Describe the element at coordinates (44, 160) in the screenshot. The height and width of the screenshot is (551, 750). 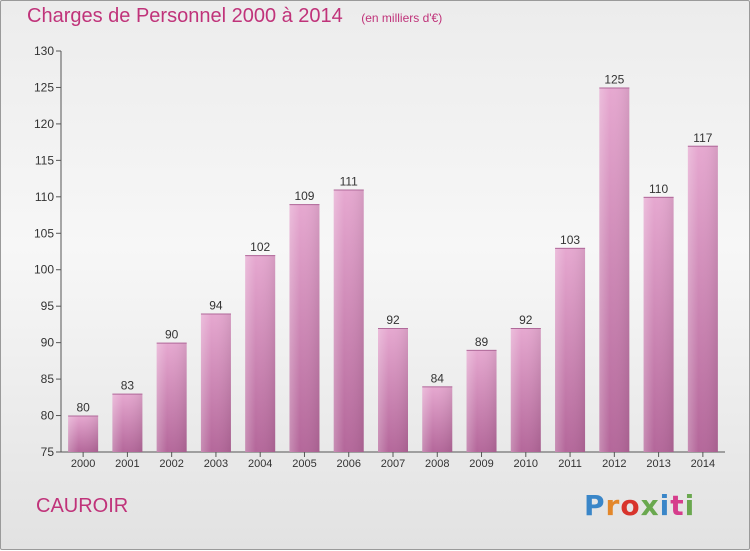
I see `y-tick-label: 115` at that location.